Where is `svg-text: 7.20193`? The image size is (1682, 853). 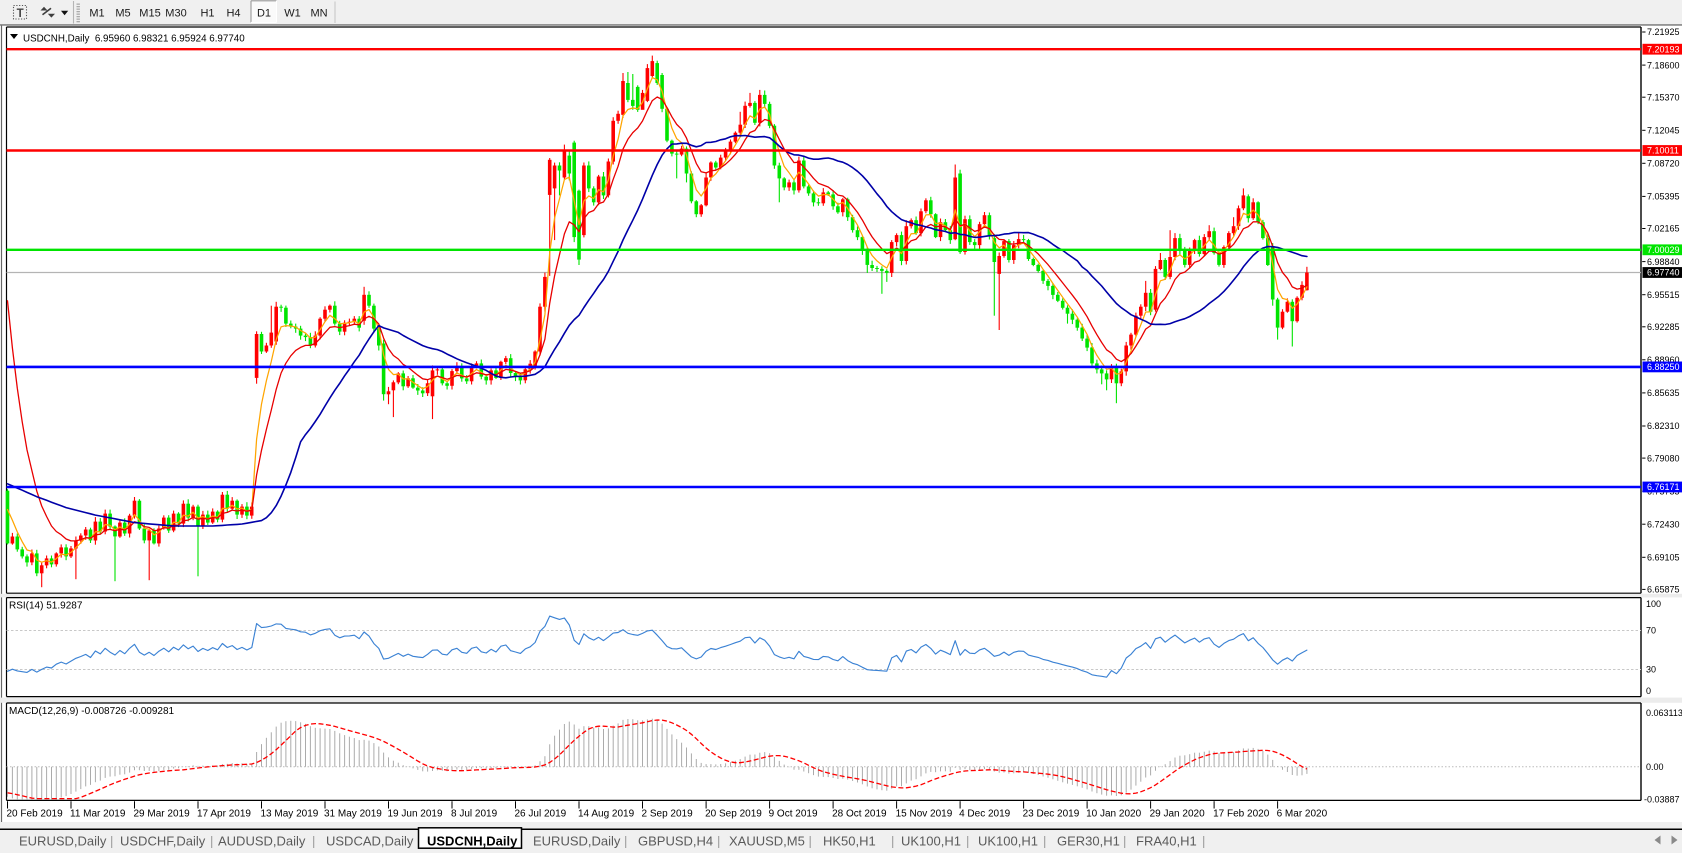
svg-text: 7.20193 is located at coordinates (1663, 49).